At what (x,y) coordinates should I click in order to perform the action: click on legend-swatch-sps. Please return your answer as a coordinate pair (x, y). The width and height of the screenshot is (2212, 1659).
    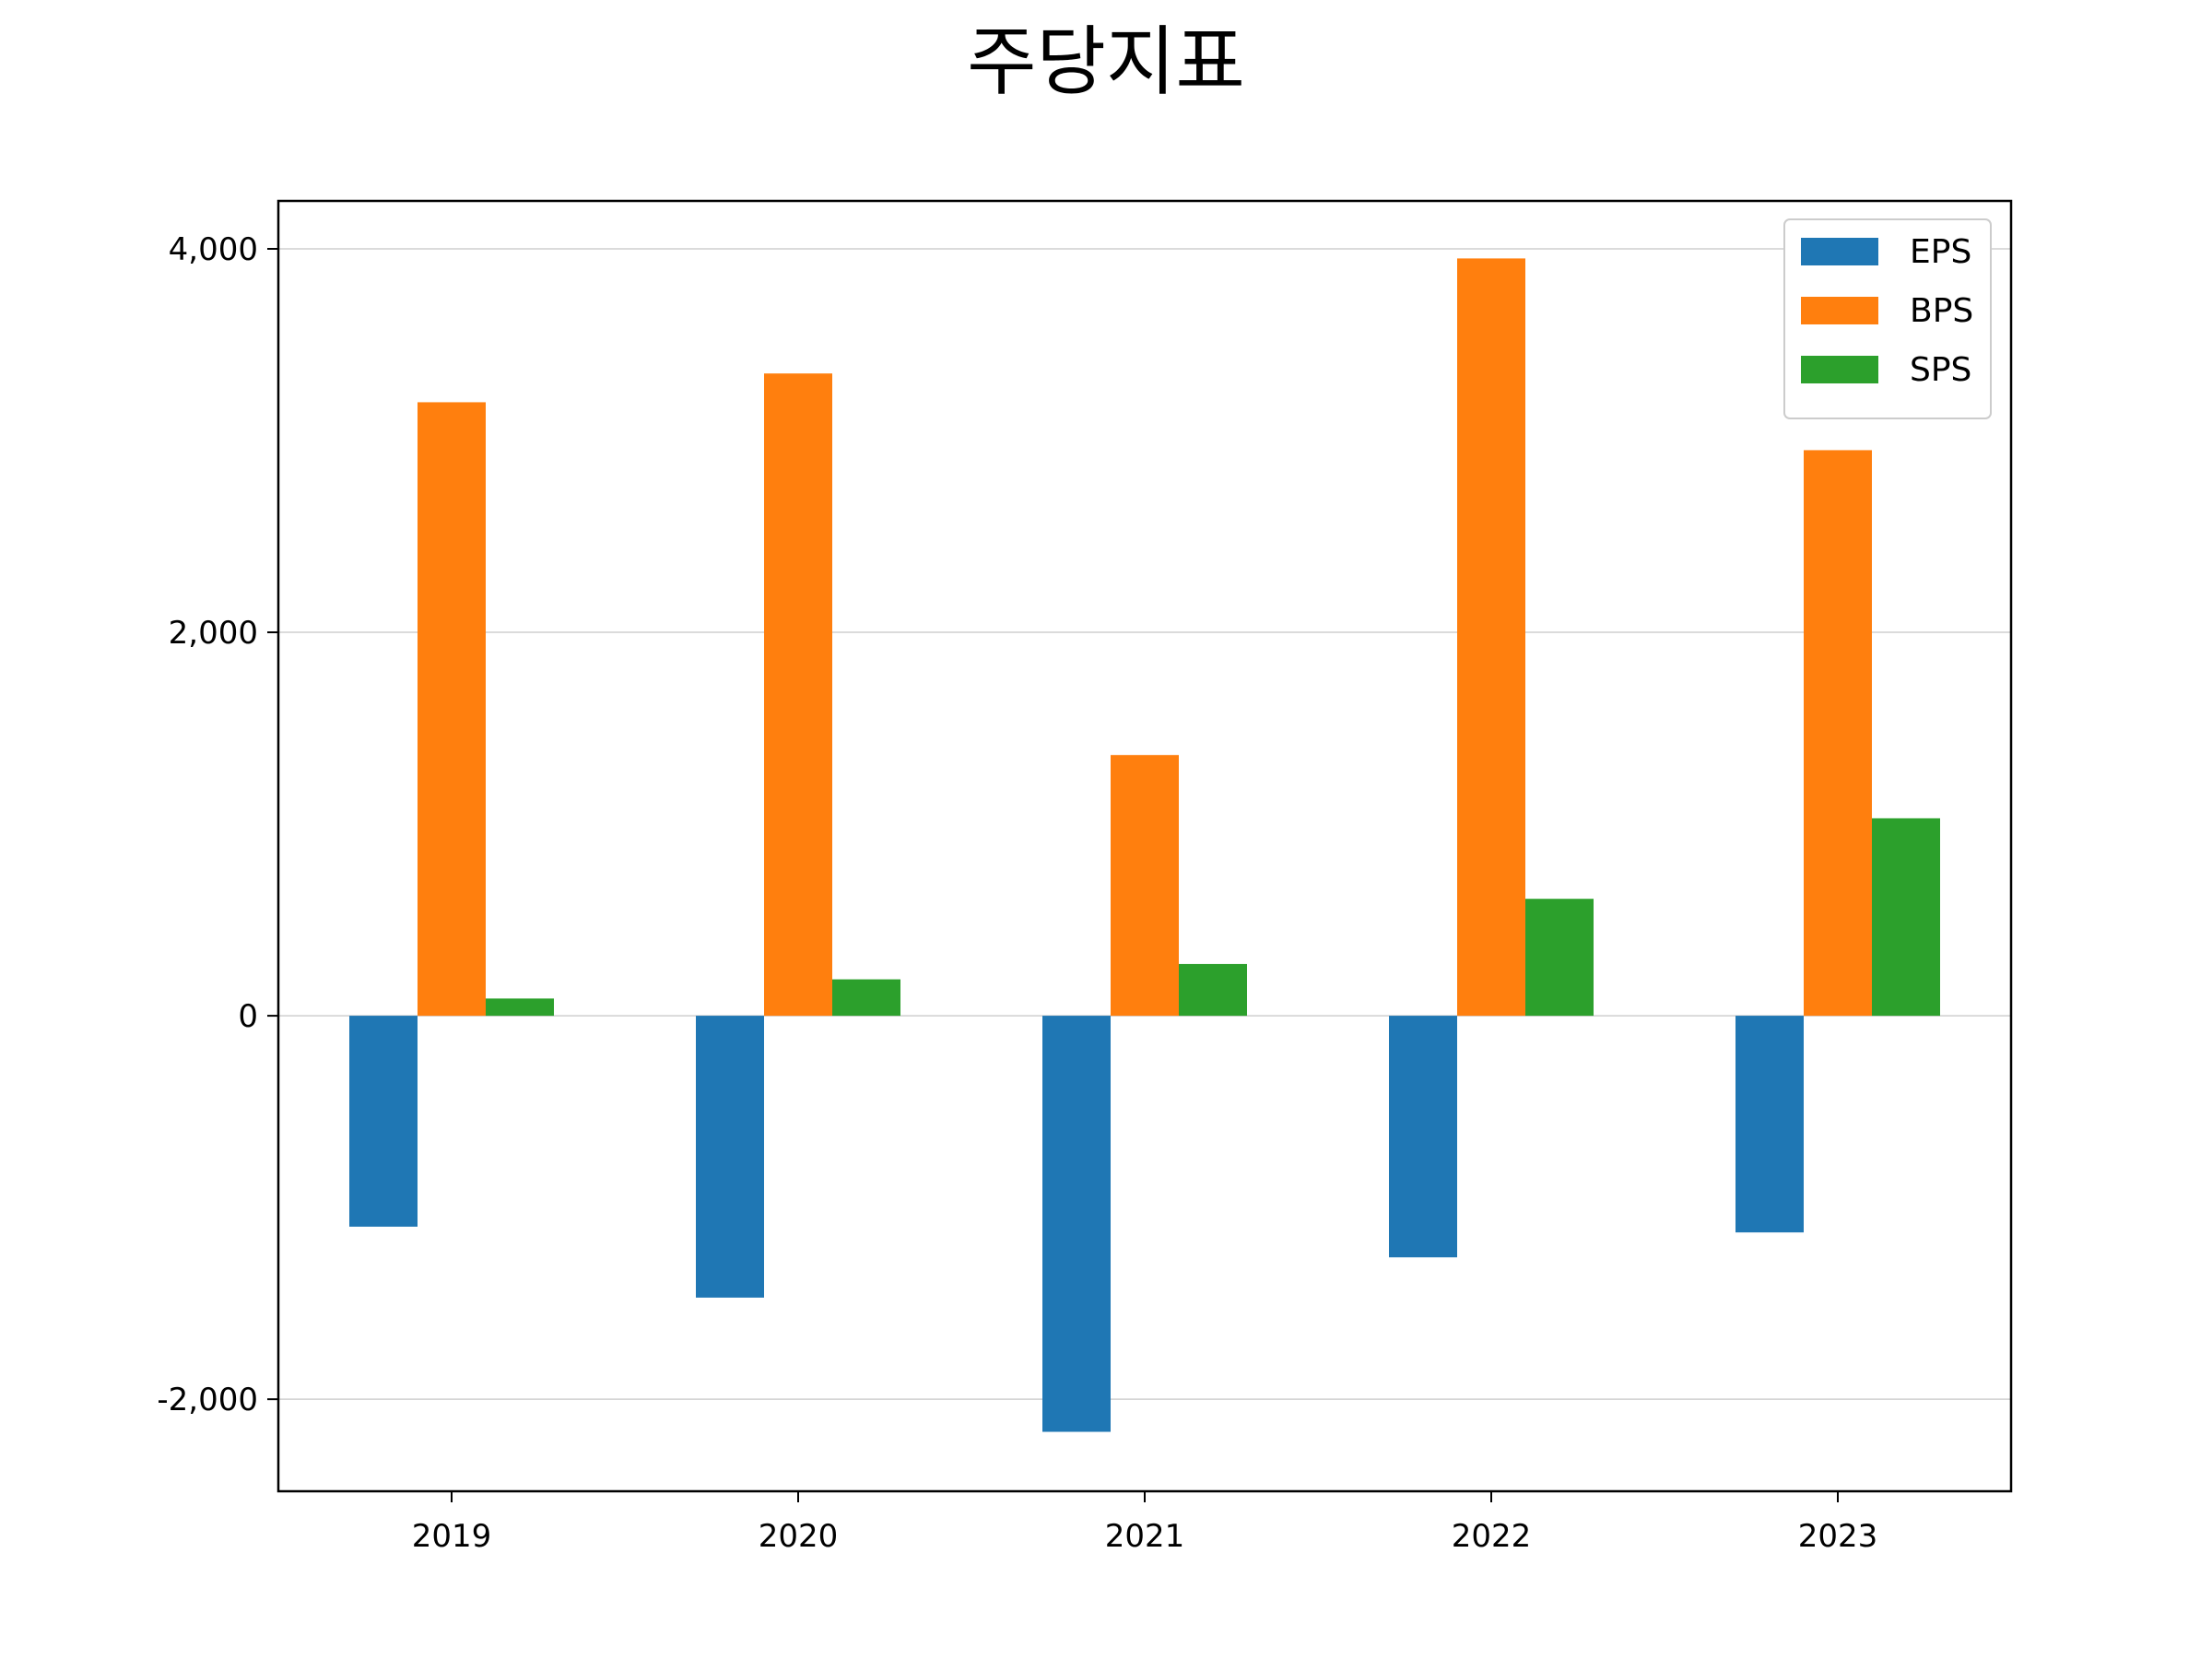
    Looking at the image, I should click on (1839, 369).